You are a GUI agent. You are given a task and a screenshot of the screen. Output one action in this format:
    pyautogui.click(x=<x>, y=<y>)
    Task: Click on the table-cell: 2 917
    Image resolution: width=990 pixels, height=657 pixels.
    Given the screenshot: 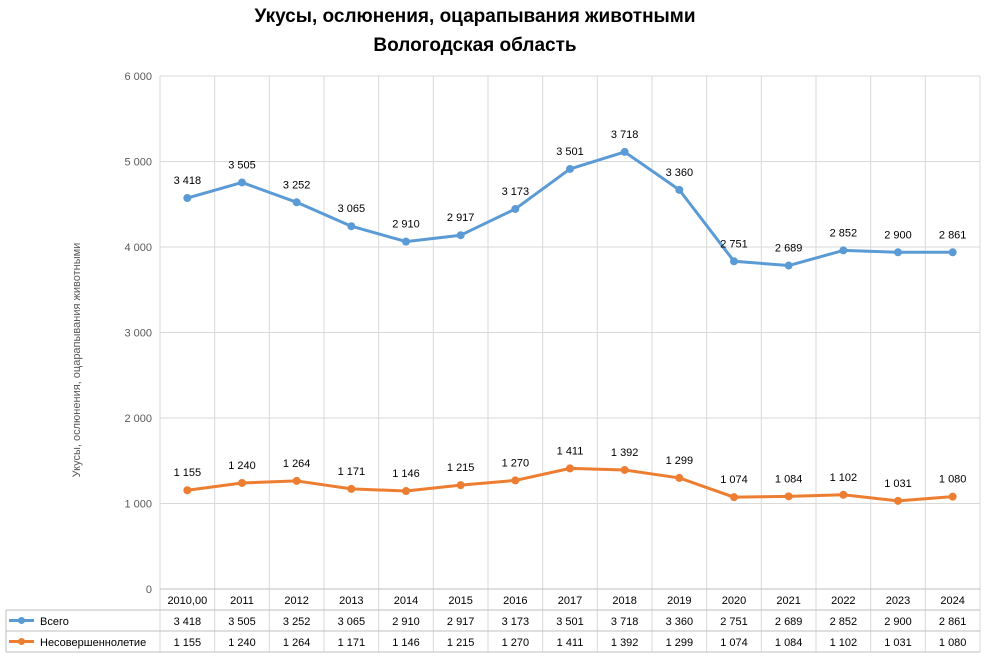 What is the action you would take?
    pyautogui.click(x=461, y=622)
    